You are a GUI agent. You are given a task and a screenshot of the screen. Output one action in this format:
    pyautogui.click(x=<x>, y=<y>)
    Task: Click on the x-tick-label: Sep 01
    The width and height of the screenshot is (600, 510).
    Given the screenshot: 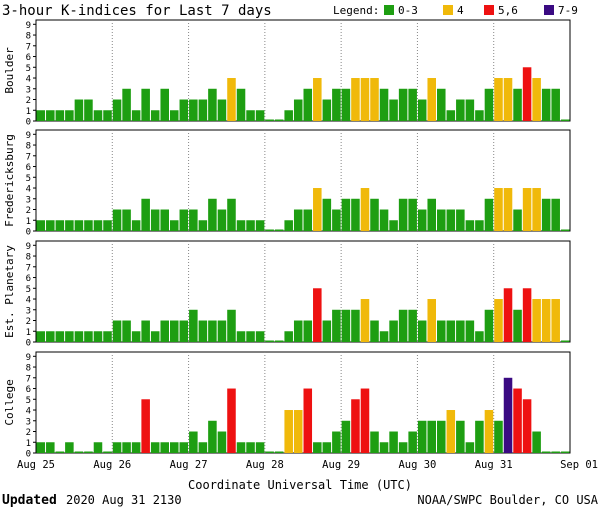 What is the action you would take?
    pyautogui.click(x=579, y=465)
    